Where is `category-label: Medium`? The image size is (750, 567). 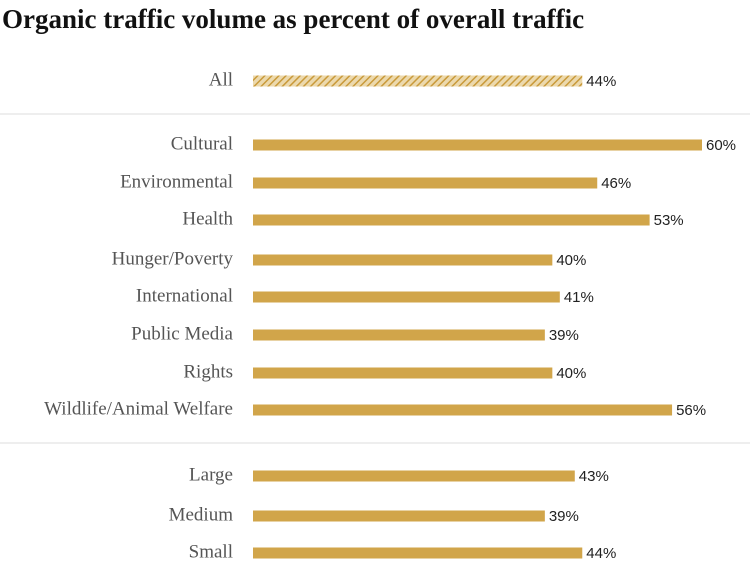
category-label: Medium is located at coordinates (201, 514).